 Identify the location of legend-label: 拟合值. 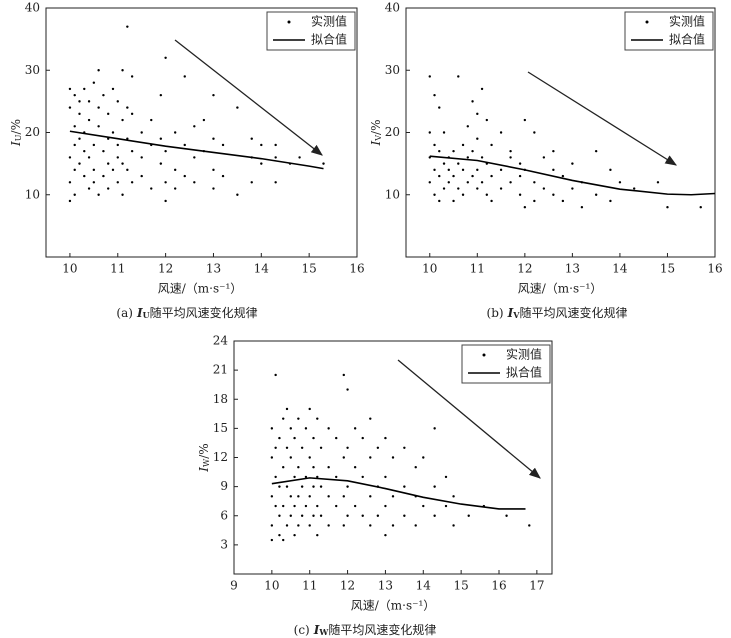
(524, 372).